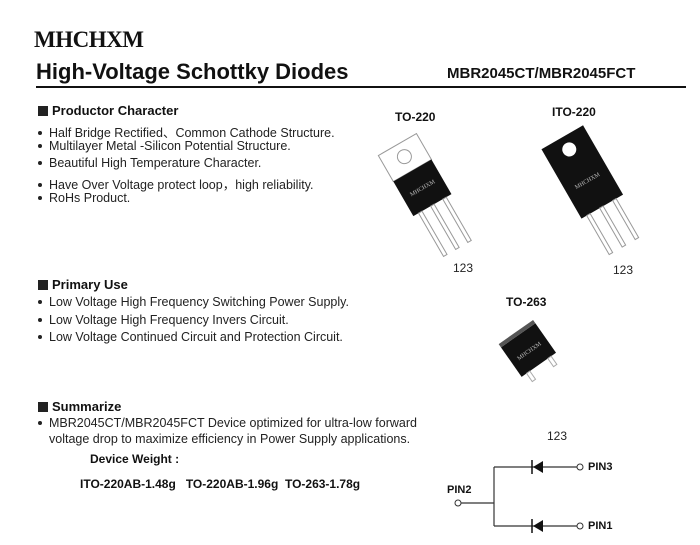 The width and height of the screenshot is (700, 545). Describe the element at coordinates (600, 526) in the screenshot. I see `pin1-label: PIN1` at that location.